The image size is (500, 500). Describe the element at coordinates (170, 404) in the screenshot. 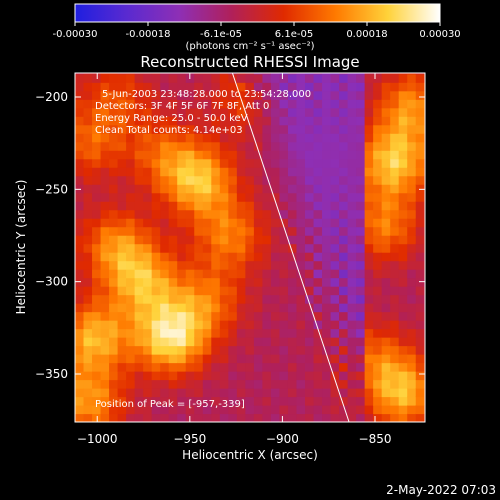

I see `peak-position-label: Position of Peak = [-957,-339]` at that location.